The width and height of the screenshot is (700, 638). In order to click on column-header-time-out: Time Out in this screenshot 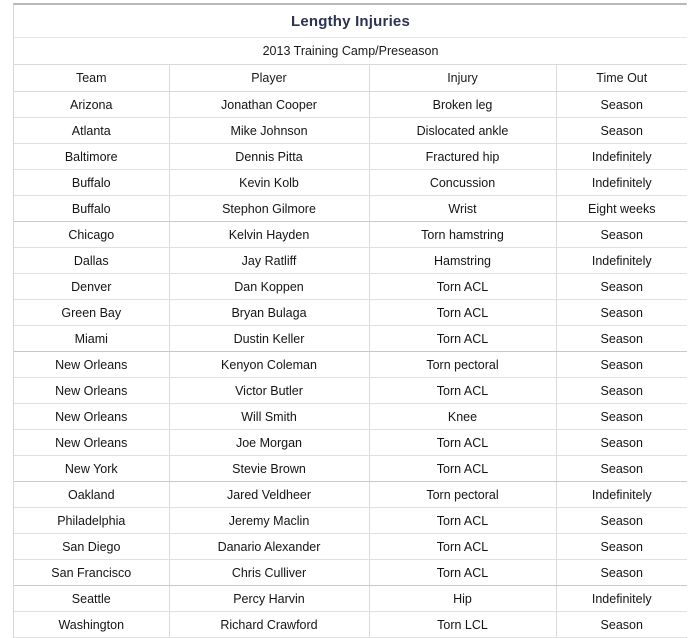, I will do `click(621, 78)`.